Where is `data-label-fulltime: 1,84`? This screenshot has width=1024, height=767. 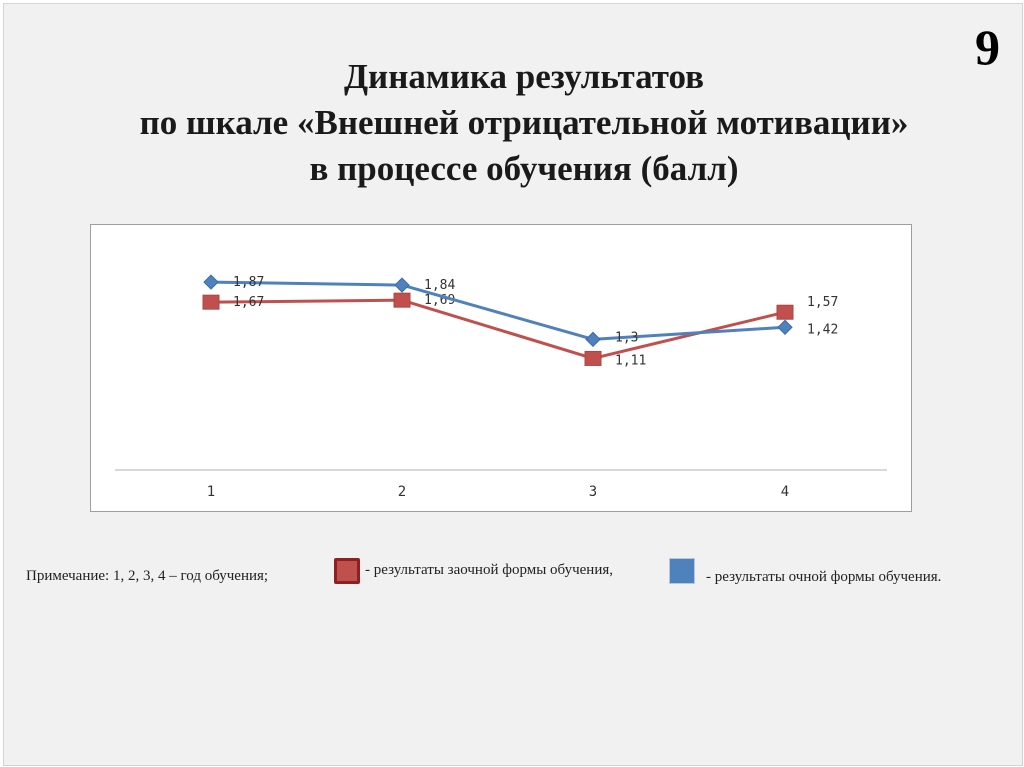
data-label-fulltime: 1,84 is located at coordinates (439, 285).